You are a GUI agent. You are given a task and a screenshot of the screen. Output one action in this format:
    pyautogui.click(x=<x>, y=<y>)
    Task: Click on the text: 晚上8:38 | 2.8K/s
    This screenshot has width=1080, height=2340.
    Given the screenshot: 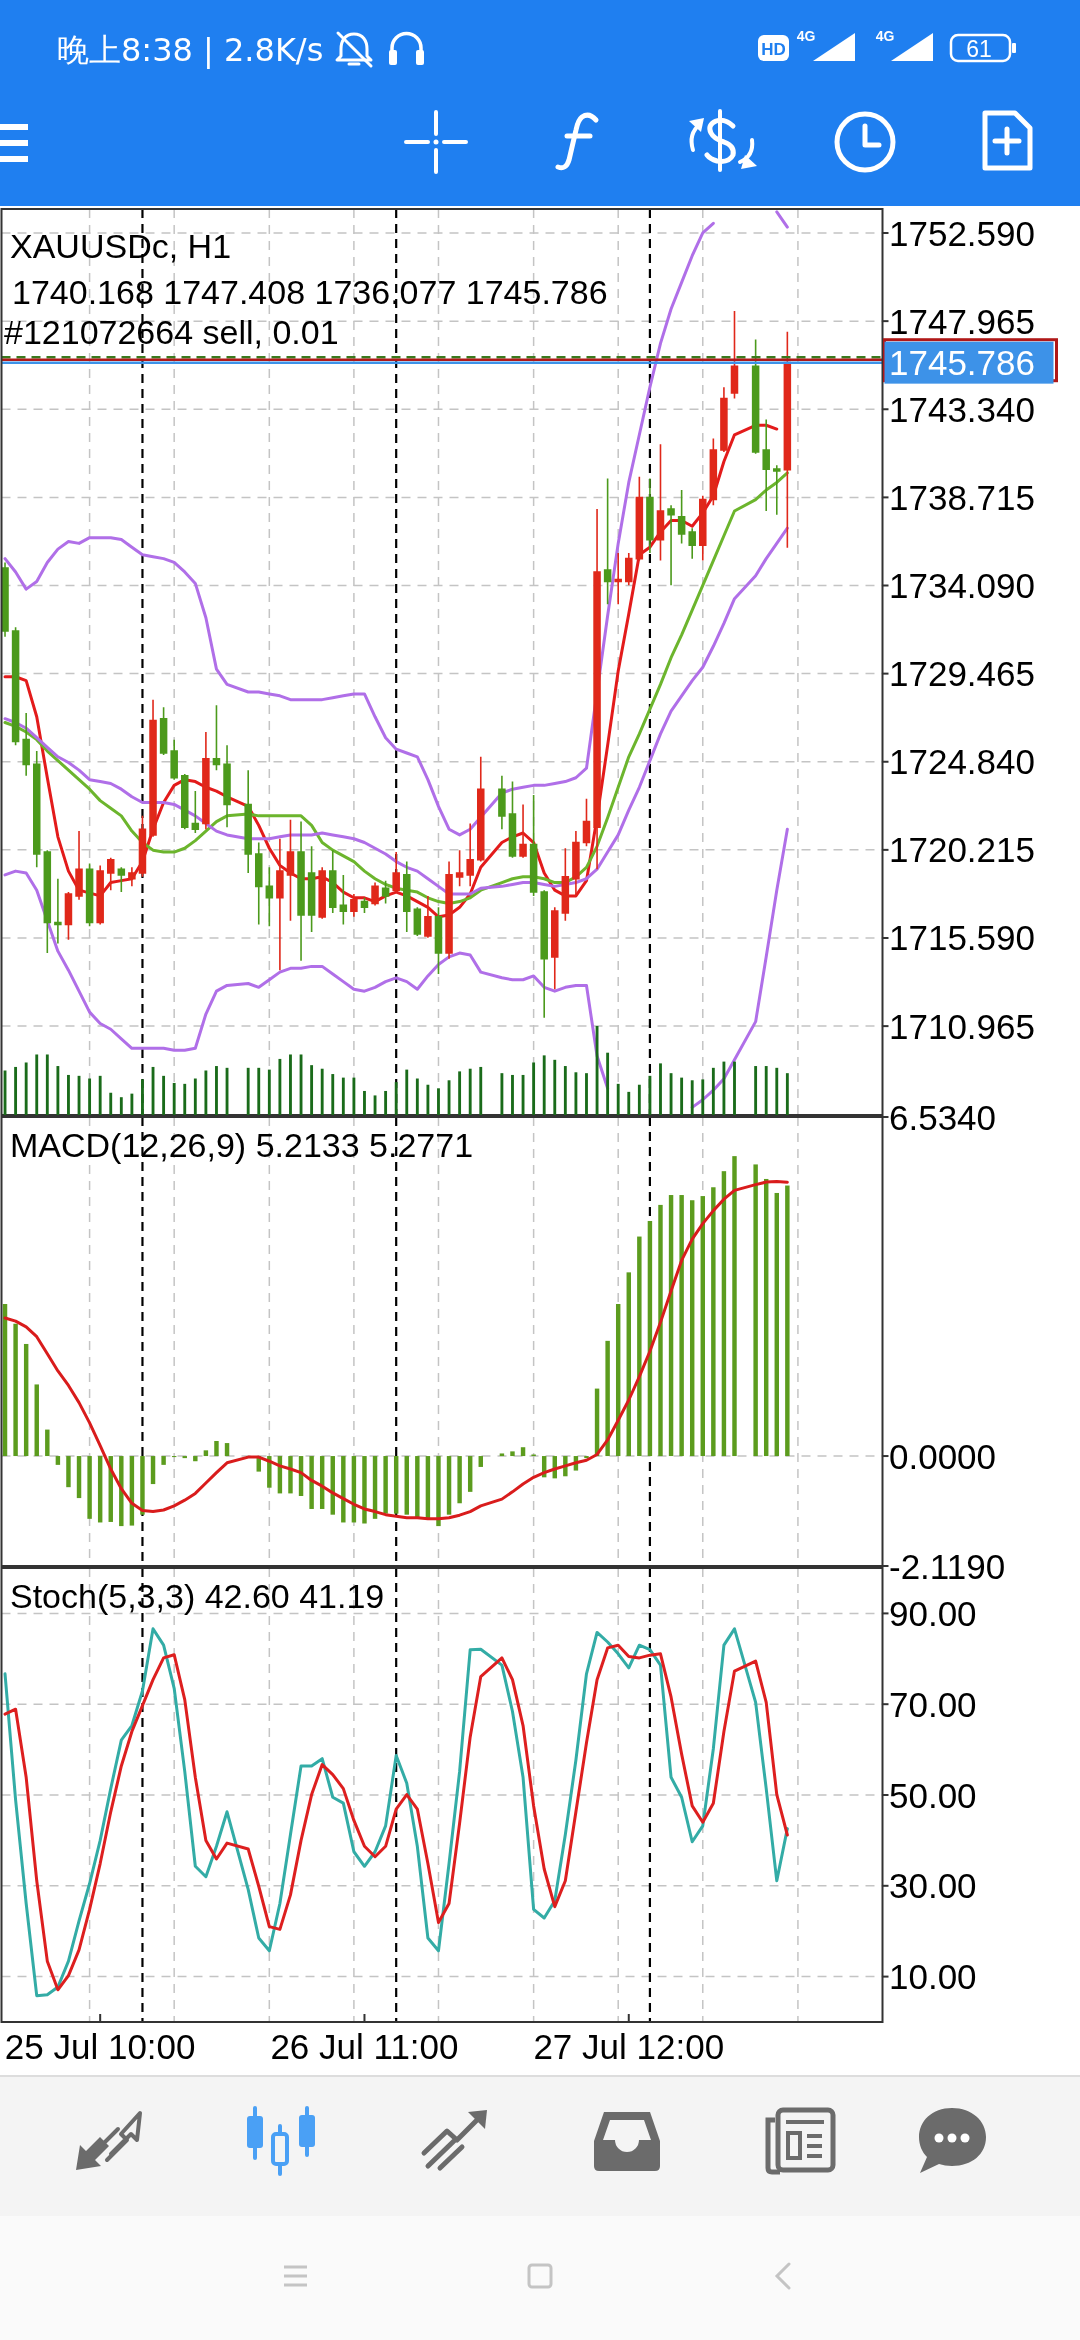 What is the action you would take?
    pyautogui.click(x=190, y=50)
    